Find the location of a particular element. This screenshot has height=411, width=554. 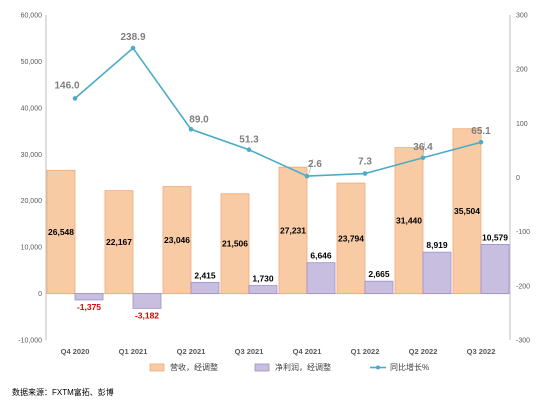

right-axis-tick-label: -200 is located at coordinates (523, 286).